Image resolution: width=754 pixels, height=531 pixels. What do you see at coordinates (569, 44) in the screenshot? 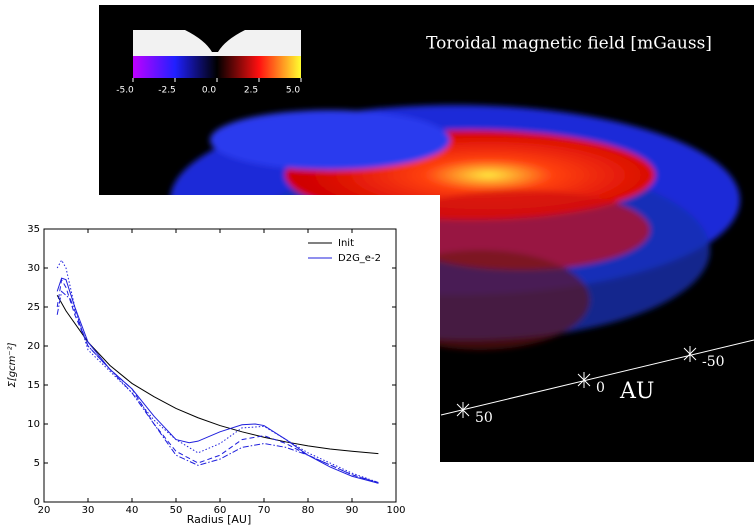
I see `render-title: Toroidal magnetic field [mGauss]` at bounding box center [569, 44].